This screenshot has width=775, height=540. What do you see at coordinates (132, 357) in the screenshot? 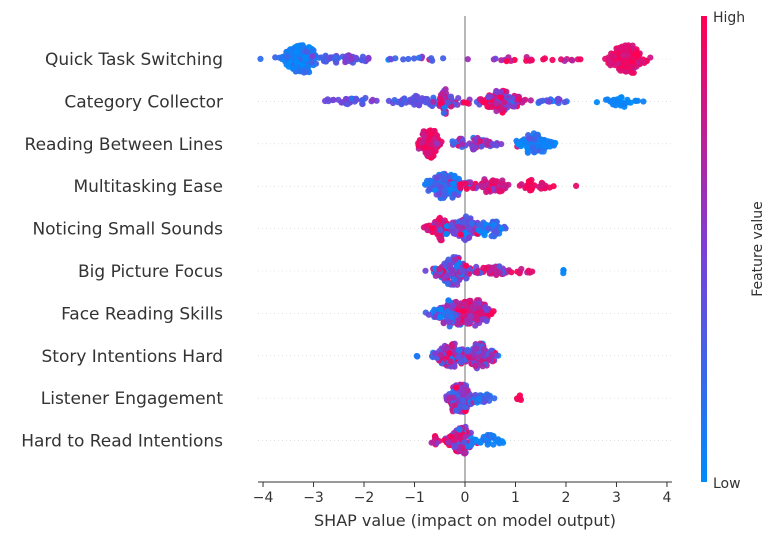
I see `feature-label: Story Intentions Hard` at bounding box center [132, 357].